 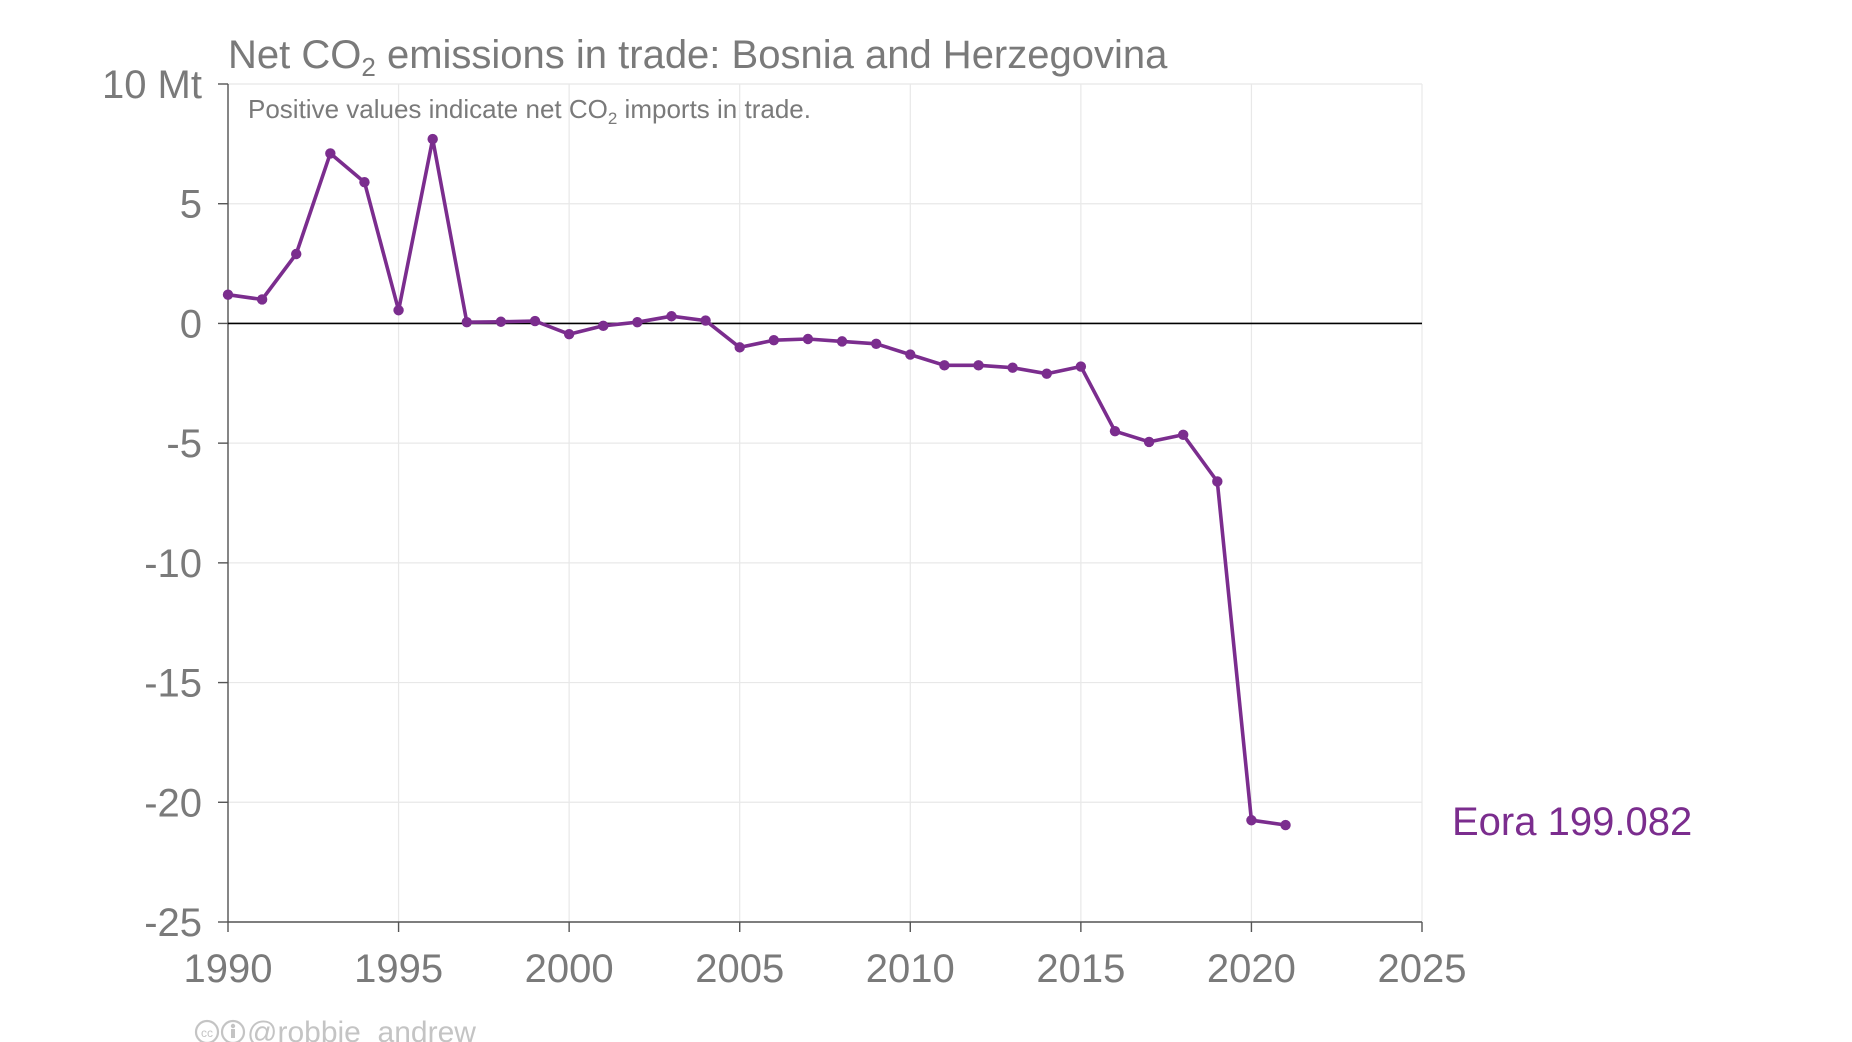 I want to click on ytick-label: 5, so click(x=191, y=205).